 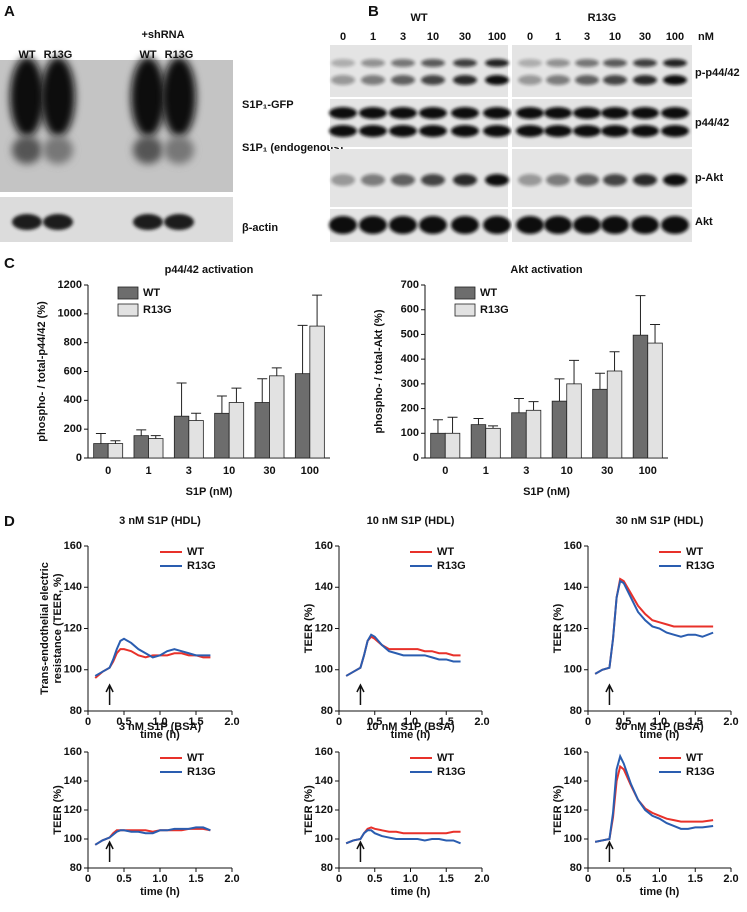 What do you see at coordinates (373, 11) in the screenshot?
I see `panel-label: B` at bounding box center [373, 11].